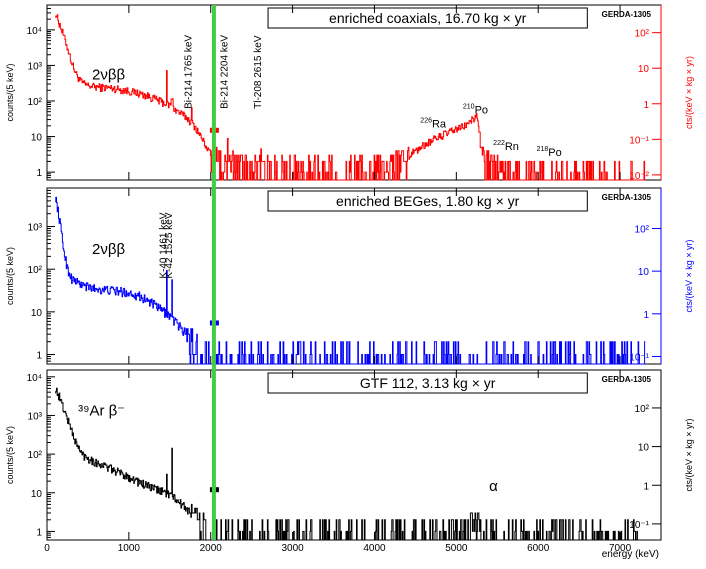  I want to click on y-tick-label-right: 10⁻², so click(639, 176).